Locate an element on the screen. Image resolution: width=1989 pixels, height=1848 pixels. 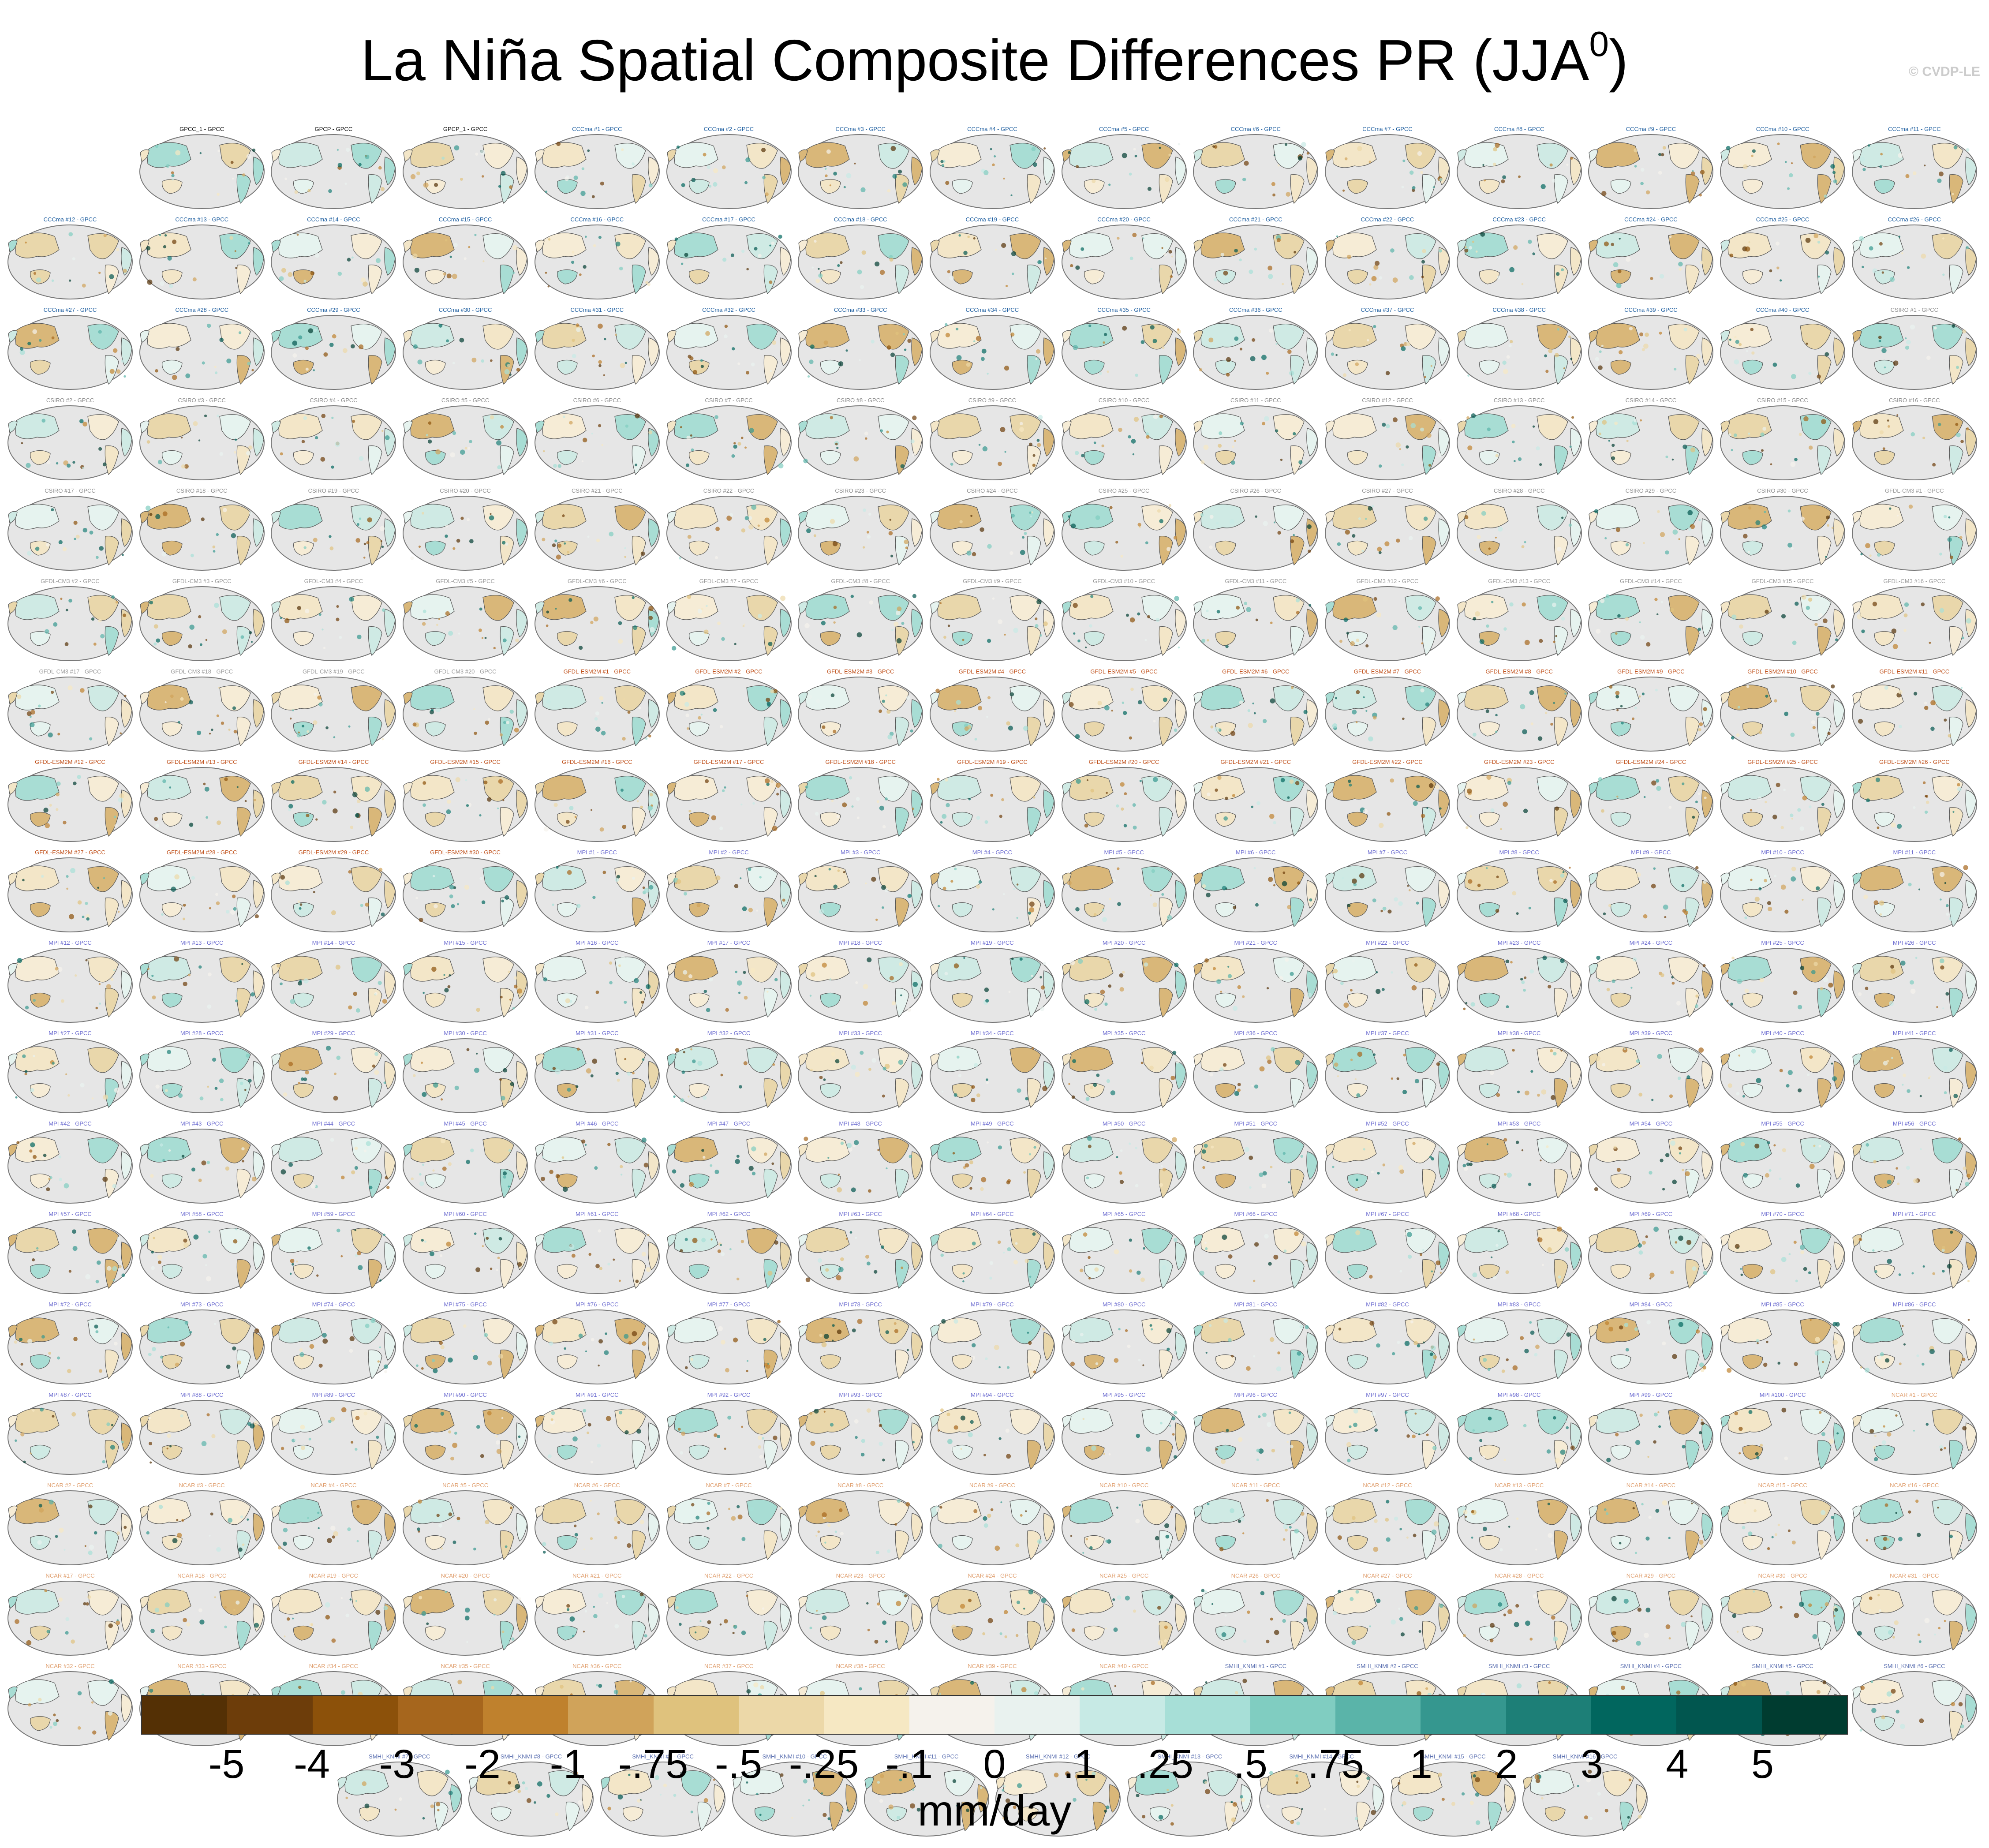
map-panel: GFDL-ESM2M #13 - GPCC is located at coordinates (202, 801).